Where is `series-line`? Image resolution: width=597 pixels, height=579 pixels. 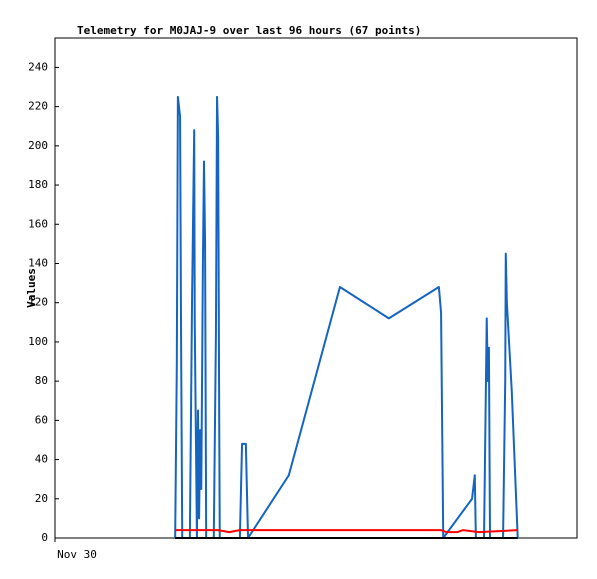
series-line is located at coordinates (346, 531).